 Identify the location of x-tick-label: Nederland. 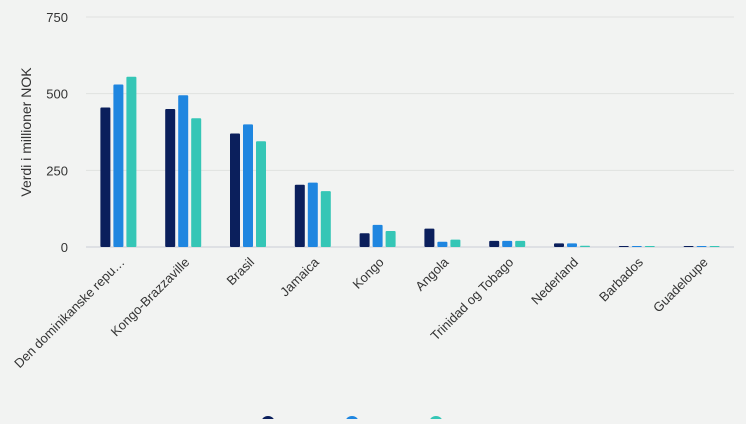
(554, 281).